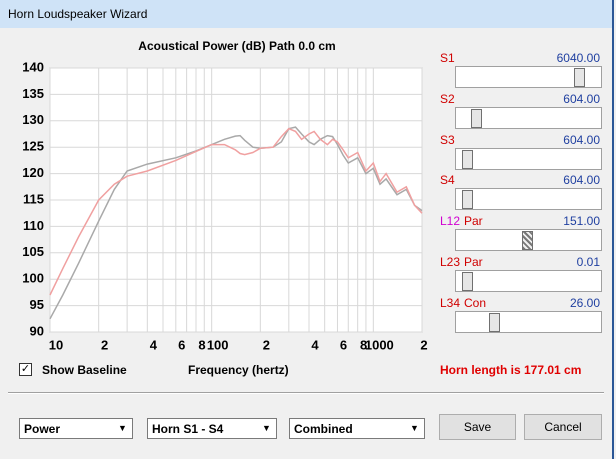 Image resolution: width=616 pixels, height=459 pixels. What do you see at coordinates (33, 66) in the screenshot?
I see `y-tick-label: 140` at bounding box center [33, 66].